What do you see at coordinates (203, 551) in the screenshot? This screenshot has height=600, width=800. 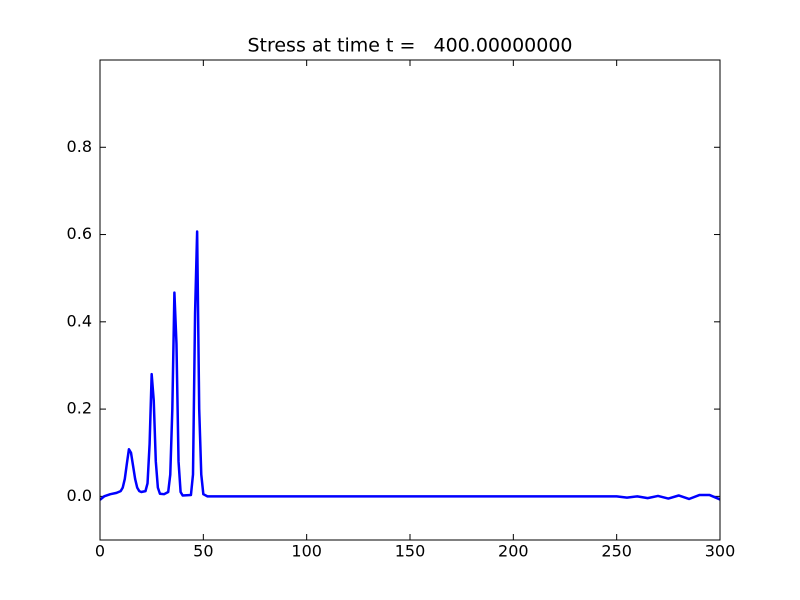 I see `x-tick-label: 50` at bounding box center [203, 551].